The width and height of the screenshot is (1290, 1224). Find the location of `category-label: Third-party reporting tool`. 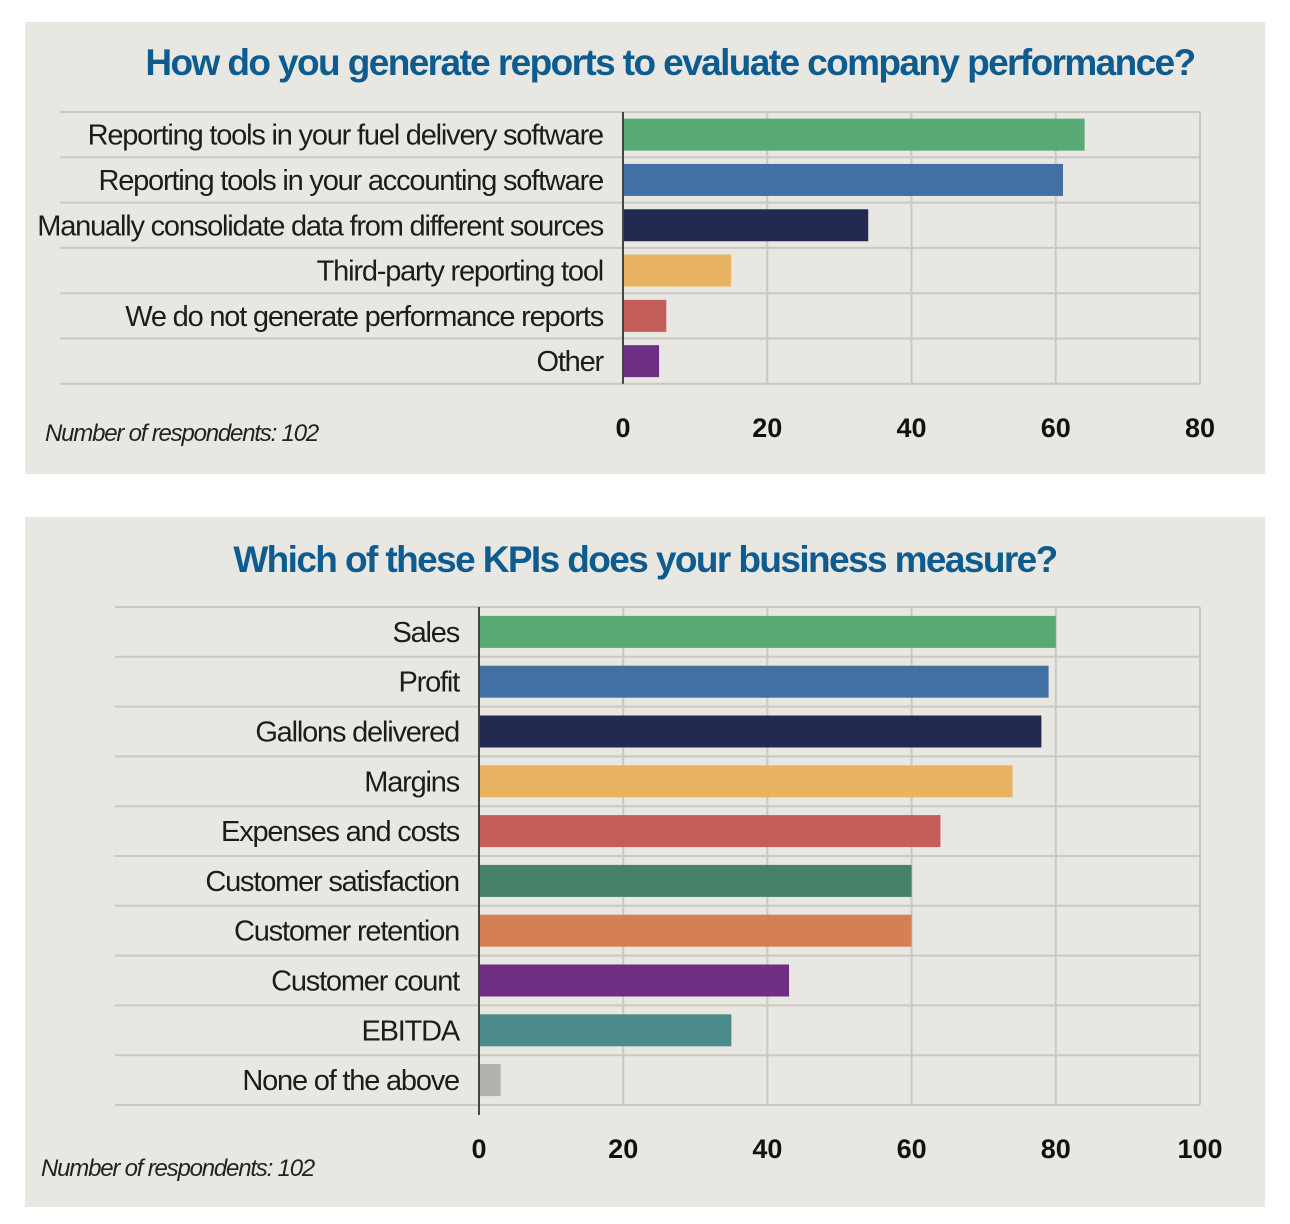

category-label: Third-party reporting tool is located at coordinates (460, 272).